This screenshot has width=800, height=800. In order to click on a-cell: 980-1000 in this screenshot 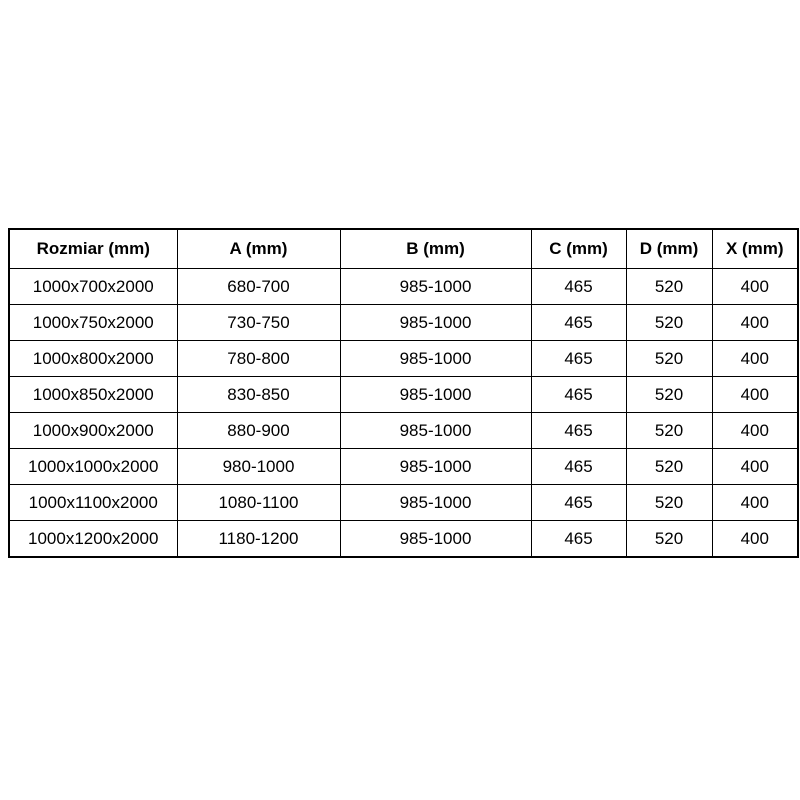, I will do `click(258, 466)`.